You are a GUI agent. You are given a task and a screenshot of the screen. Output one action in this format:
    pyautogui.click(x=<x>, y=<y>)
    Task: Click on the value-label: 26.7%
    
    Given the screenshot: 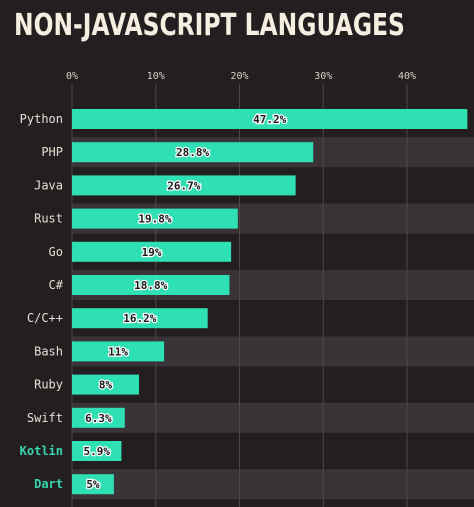 What is the action you would take?
    pyautogui.click(x=183, y=185)
    